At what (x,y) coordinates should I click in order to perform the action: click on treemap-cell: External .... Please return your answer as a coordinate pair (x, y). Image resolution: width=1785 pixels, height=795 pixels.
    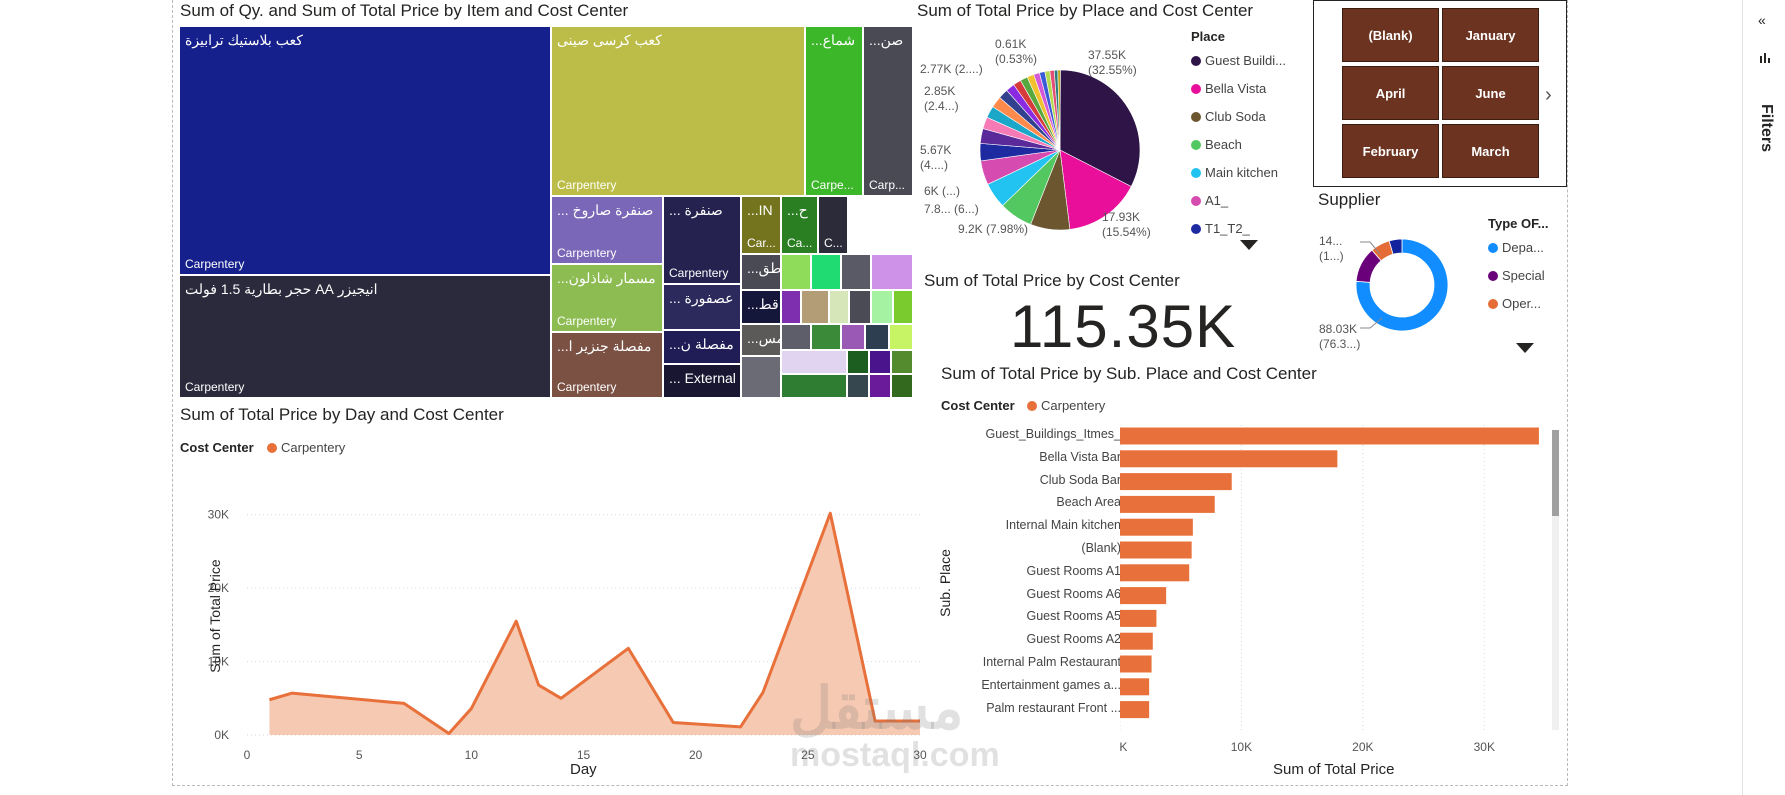
    Looking at the image, I should click on (702, 381).